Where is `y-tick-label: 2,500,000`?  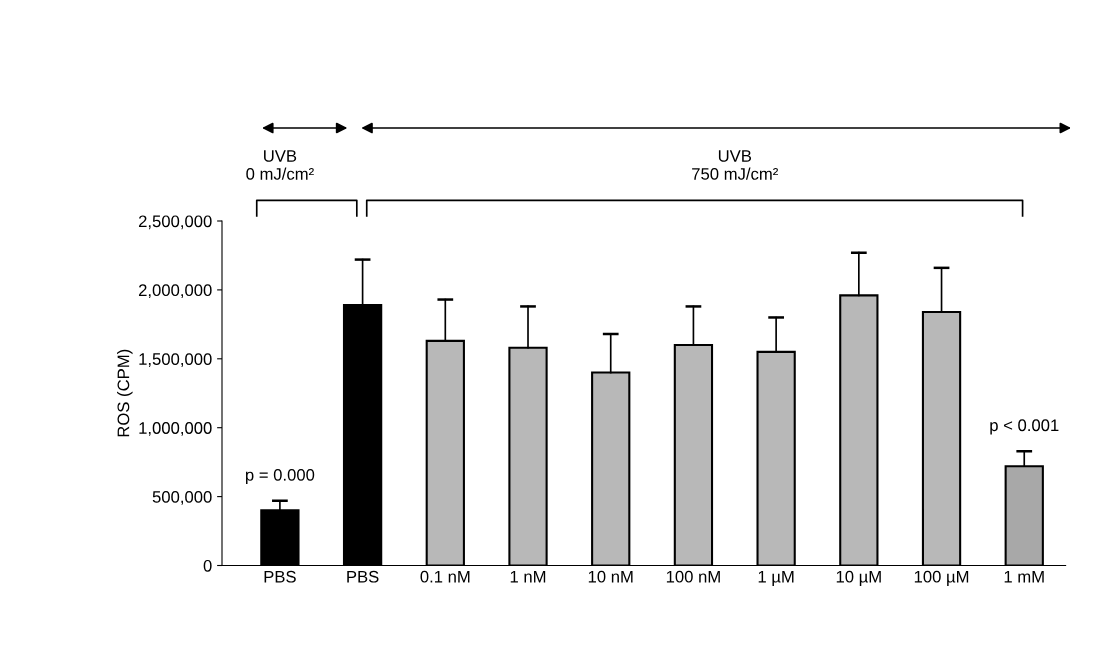
y-tick-label: 2,500,000 is located at coordinates (175, 222).